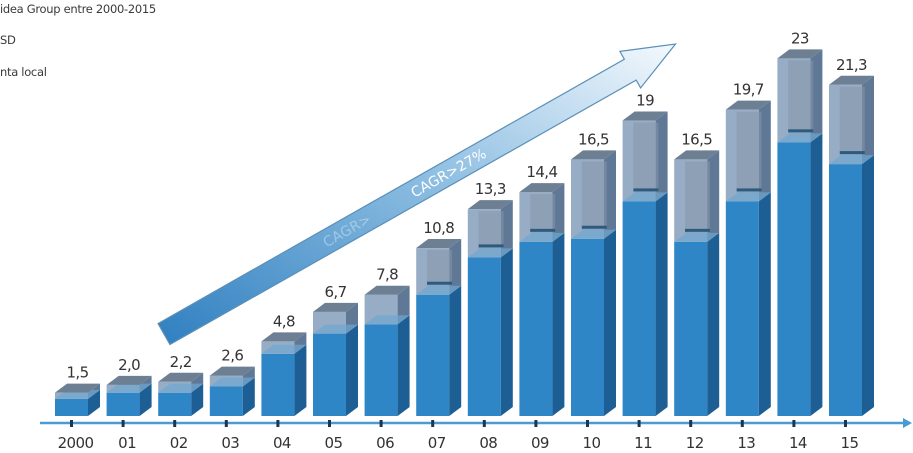 This screenshot has height=453, width=913. Describe the element at coordinates (907, 423) in the screenshot. I see `x-axis-arrowhead` at that location.